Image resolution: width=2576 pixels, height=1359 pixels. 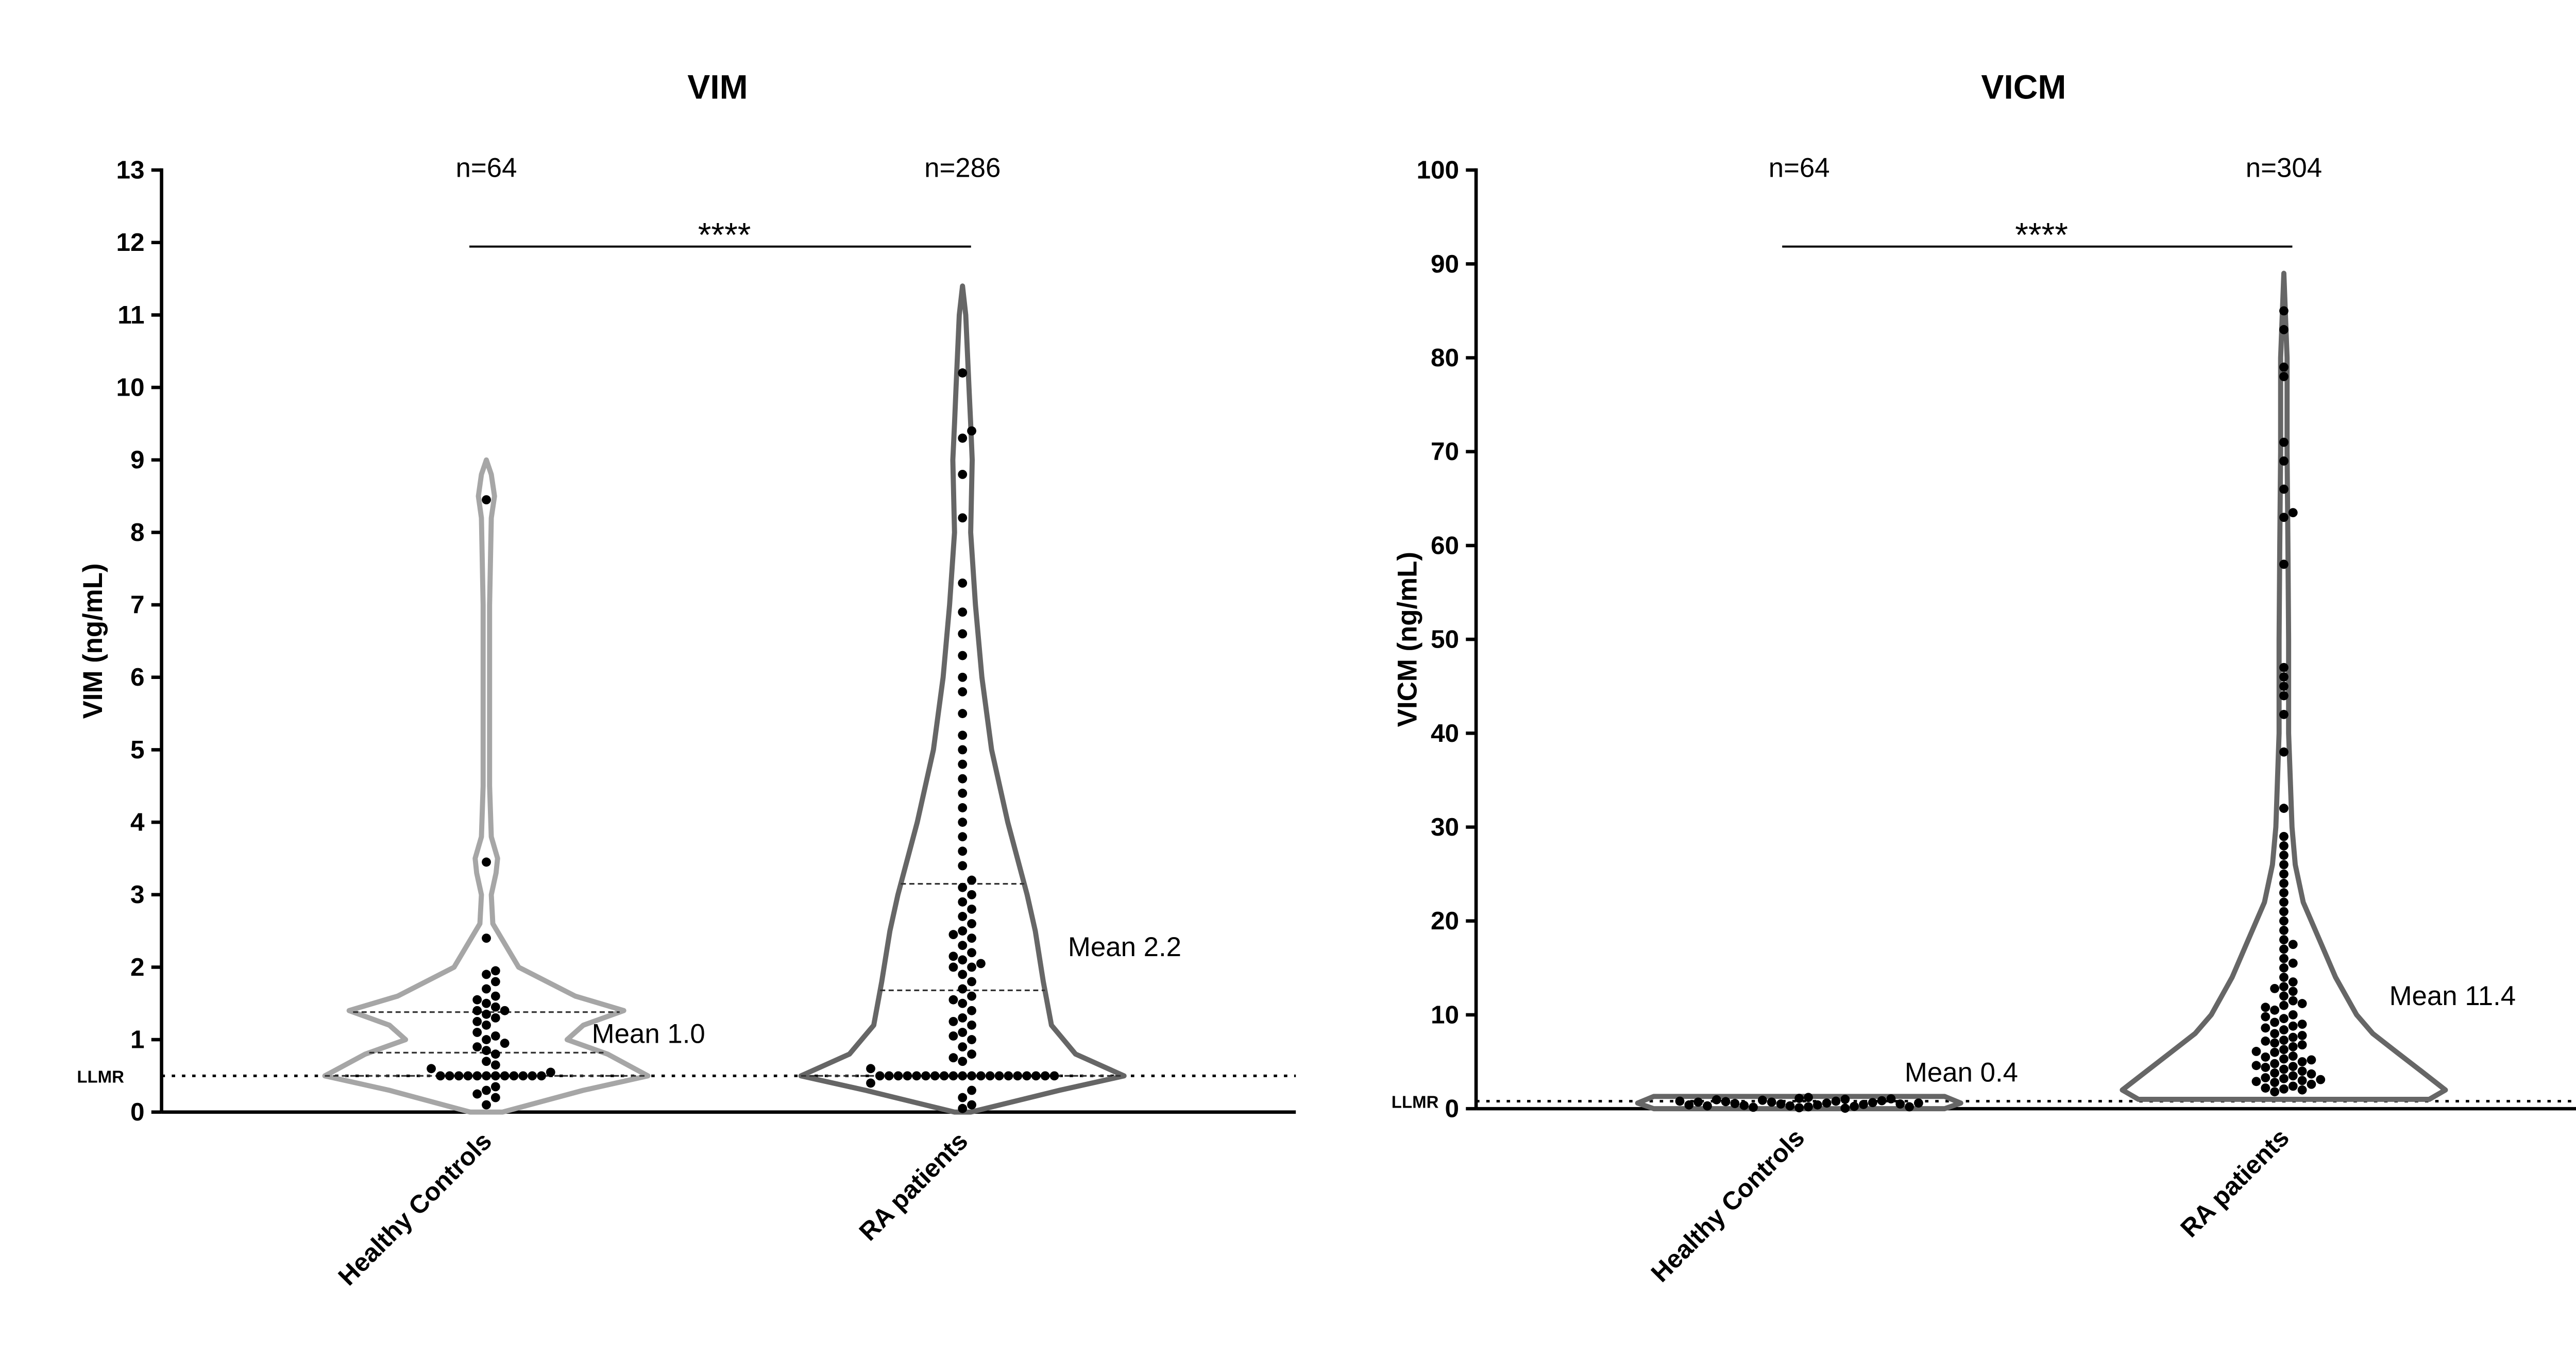 I want to click on y-tick-label: 100, so click(x=1437, y=170).